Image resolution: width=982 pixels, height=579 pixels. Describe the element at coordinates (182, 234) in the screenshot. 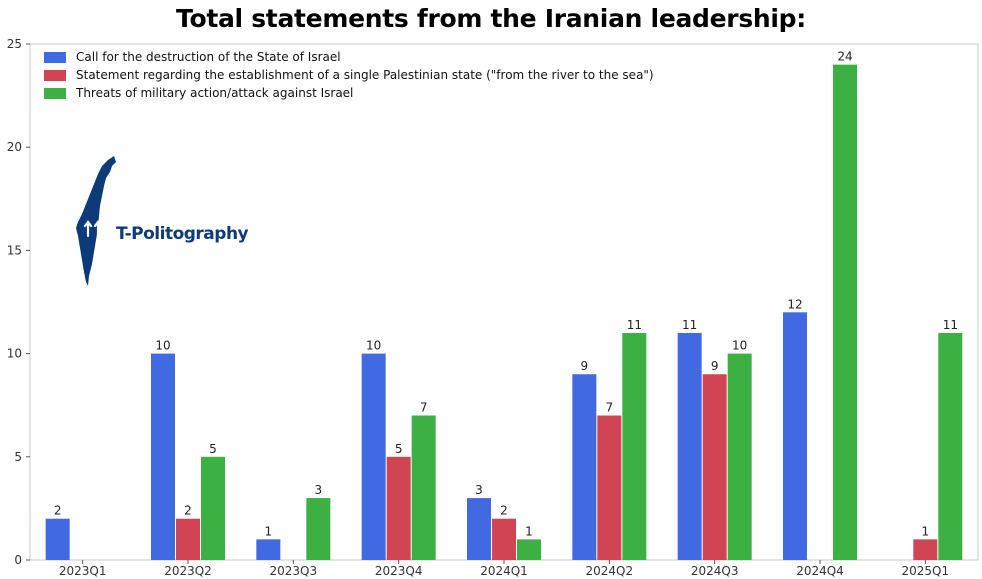

I see `logo-text: T-Politography` at that location.